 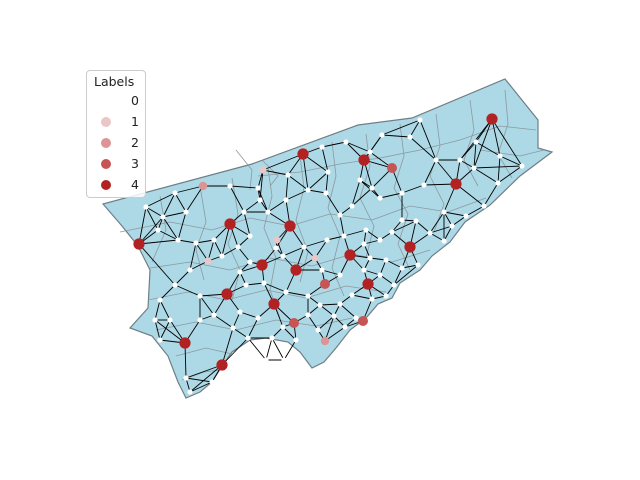 What do you see at coordinates (135, 121) in the screenshot?
I see `legend-label: 1` at bounding box center [135, 121].